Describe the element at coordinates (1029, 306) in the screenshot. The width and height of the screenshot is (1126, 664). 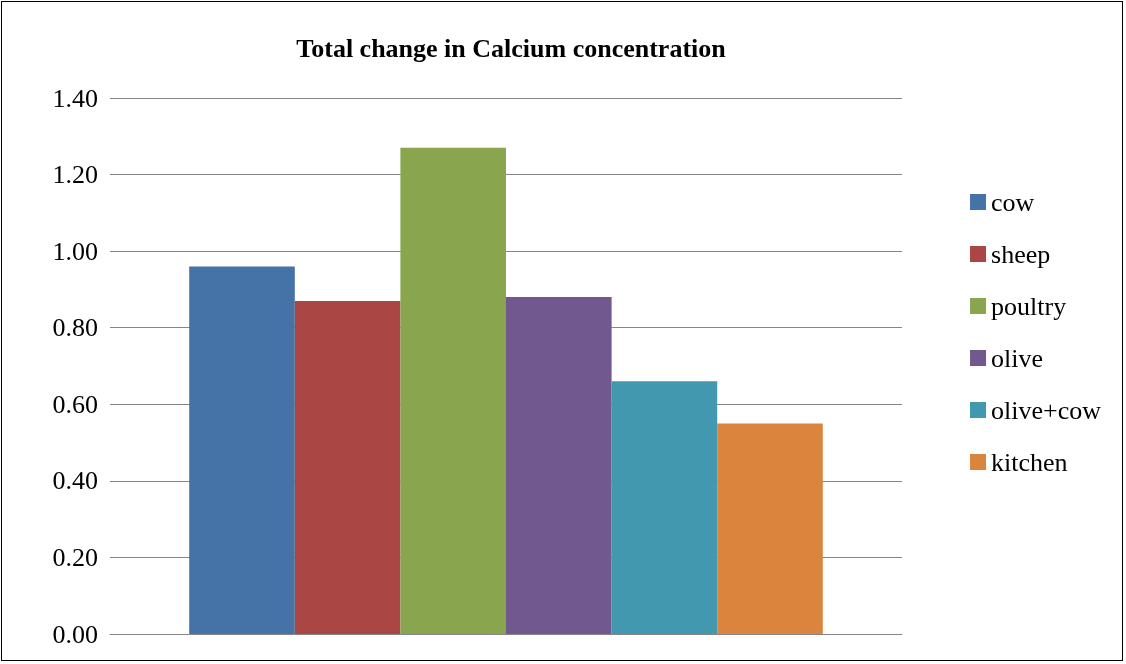
I see `legend-label: poultry` at that location.